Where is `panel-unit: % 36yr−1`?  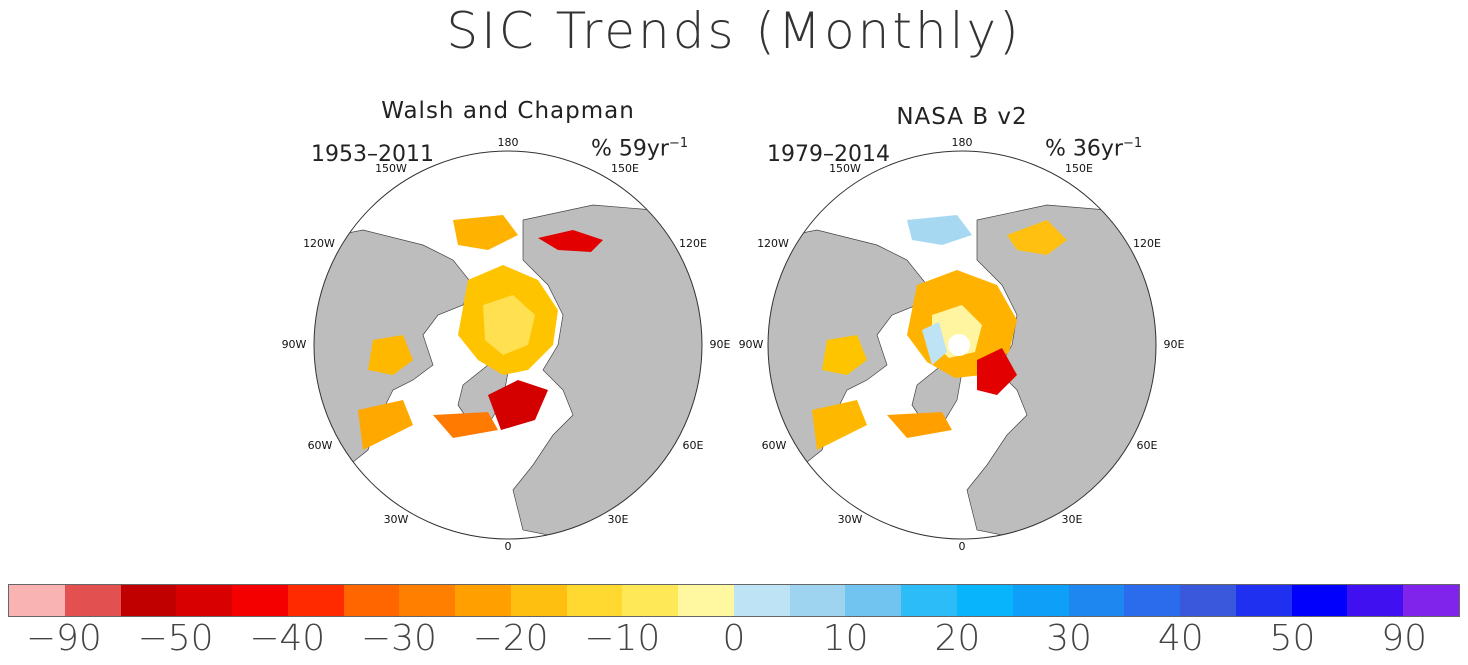
panel-unit: % 36yr−1 is located at coordinates (1093, 148).